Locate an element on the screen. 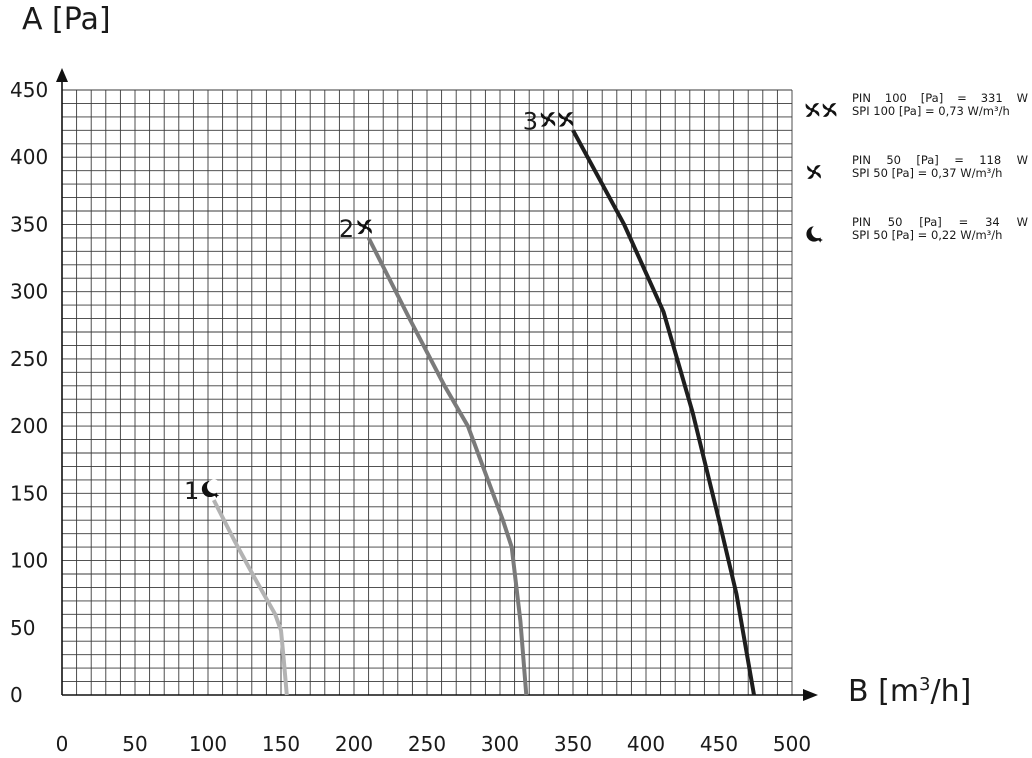  legend-item: PIN 50 [Pa] = 34 W SPI 50 [Pa] = 0,22 W/m³/h is located at coordinates (916, 236).